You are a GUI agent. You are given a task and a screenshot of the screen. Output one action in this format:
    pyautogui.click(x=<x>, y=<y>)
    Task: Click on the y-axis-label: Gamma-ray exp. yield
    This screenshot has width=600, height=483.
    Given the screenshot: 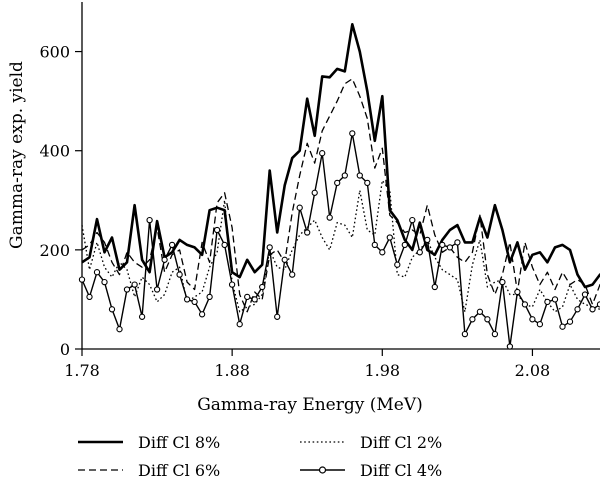 What is the action you would take?
    pyautogui.click(x=17, y=155)
    